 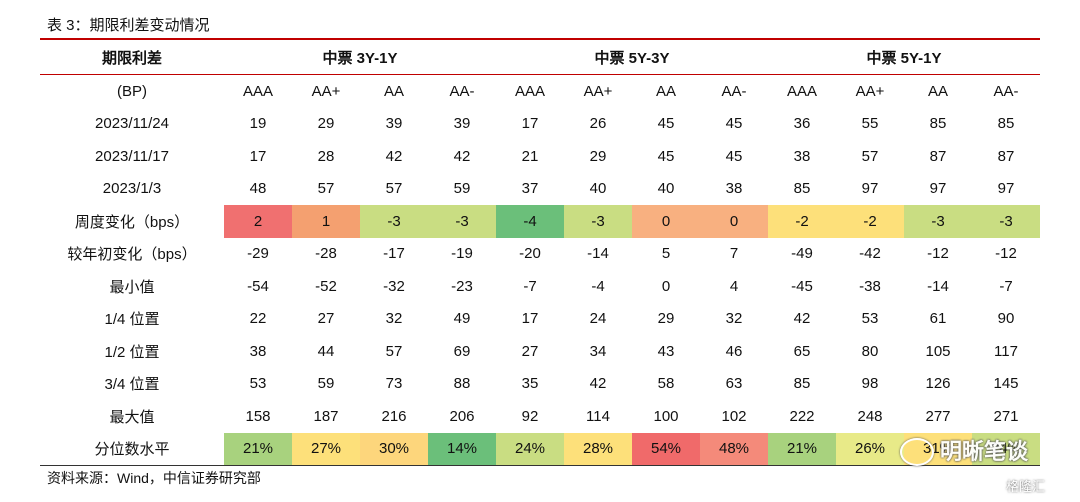 What do you see at coordinates (802, 416) in the screenshot?
I see `table-cell: 222` at bounding box center [802, 416].